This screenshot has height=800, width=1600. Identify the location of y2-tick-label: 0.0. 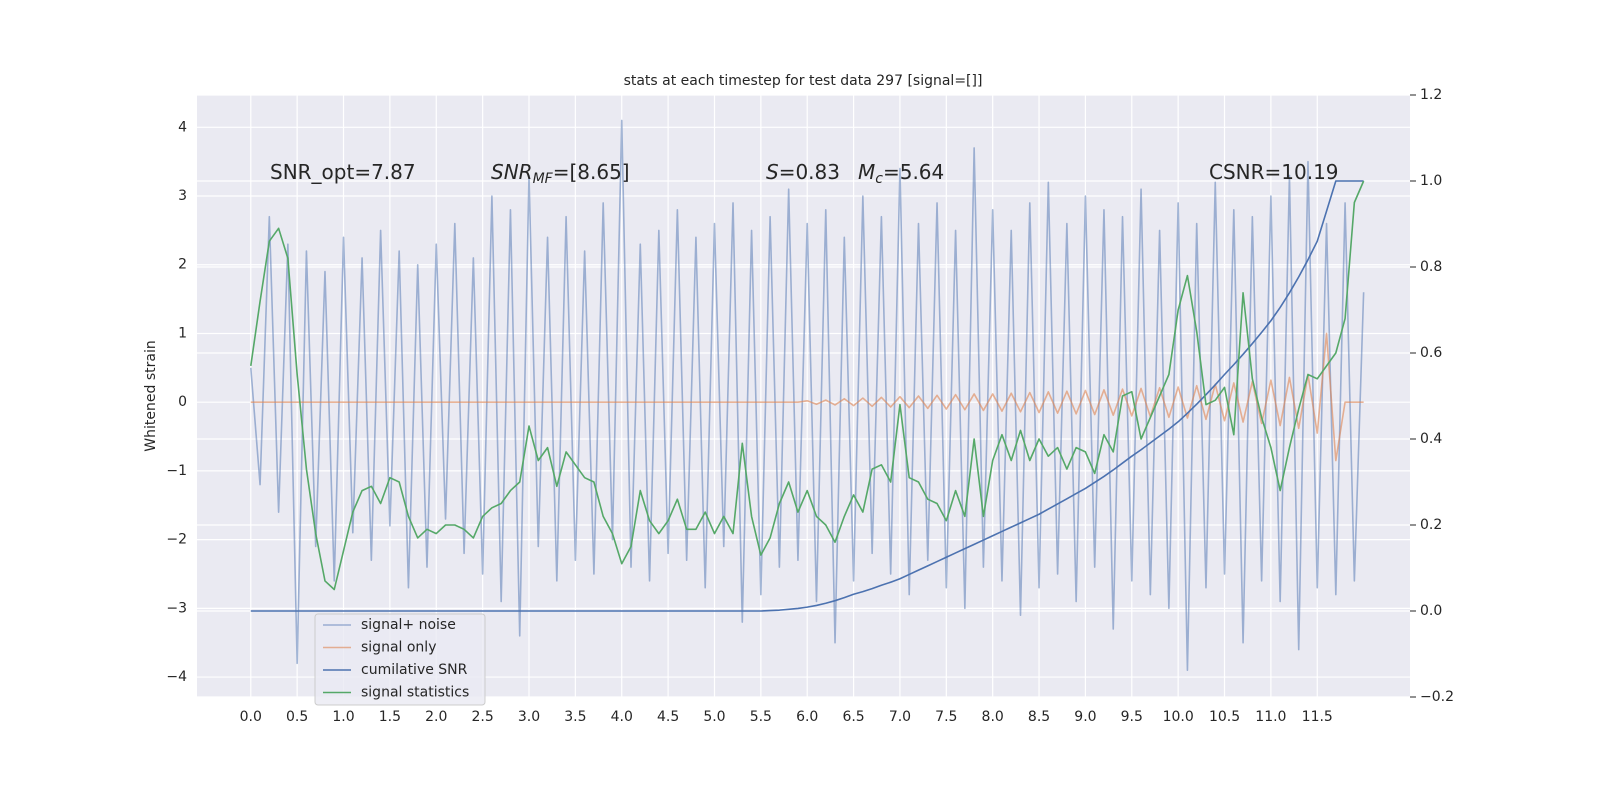
(1431, 611).